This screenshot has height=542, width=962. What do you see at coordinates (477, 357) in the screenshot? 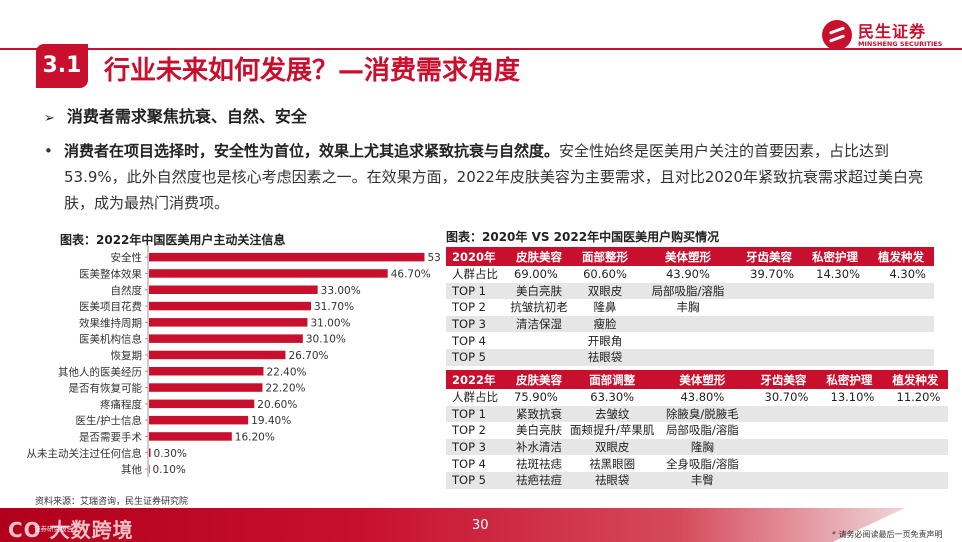
I see `table-cell: TOP 5` at bounding box center [477, 357].